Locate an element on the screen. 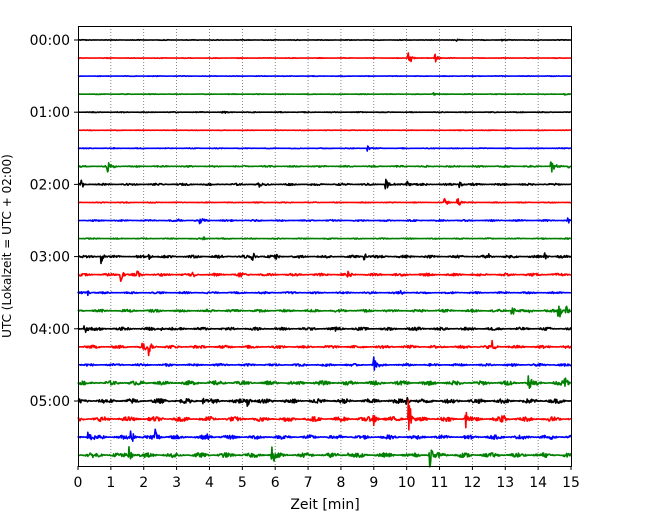  y-axis-label: UTC (Lokalzeit = UTC + 02:00) is located at coordinates (7, 246).